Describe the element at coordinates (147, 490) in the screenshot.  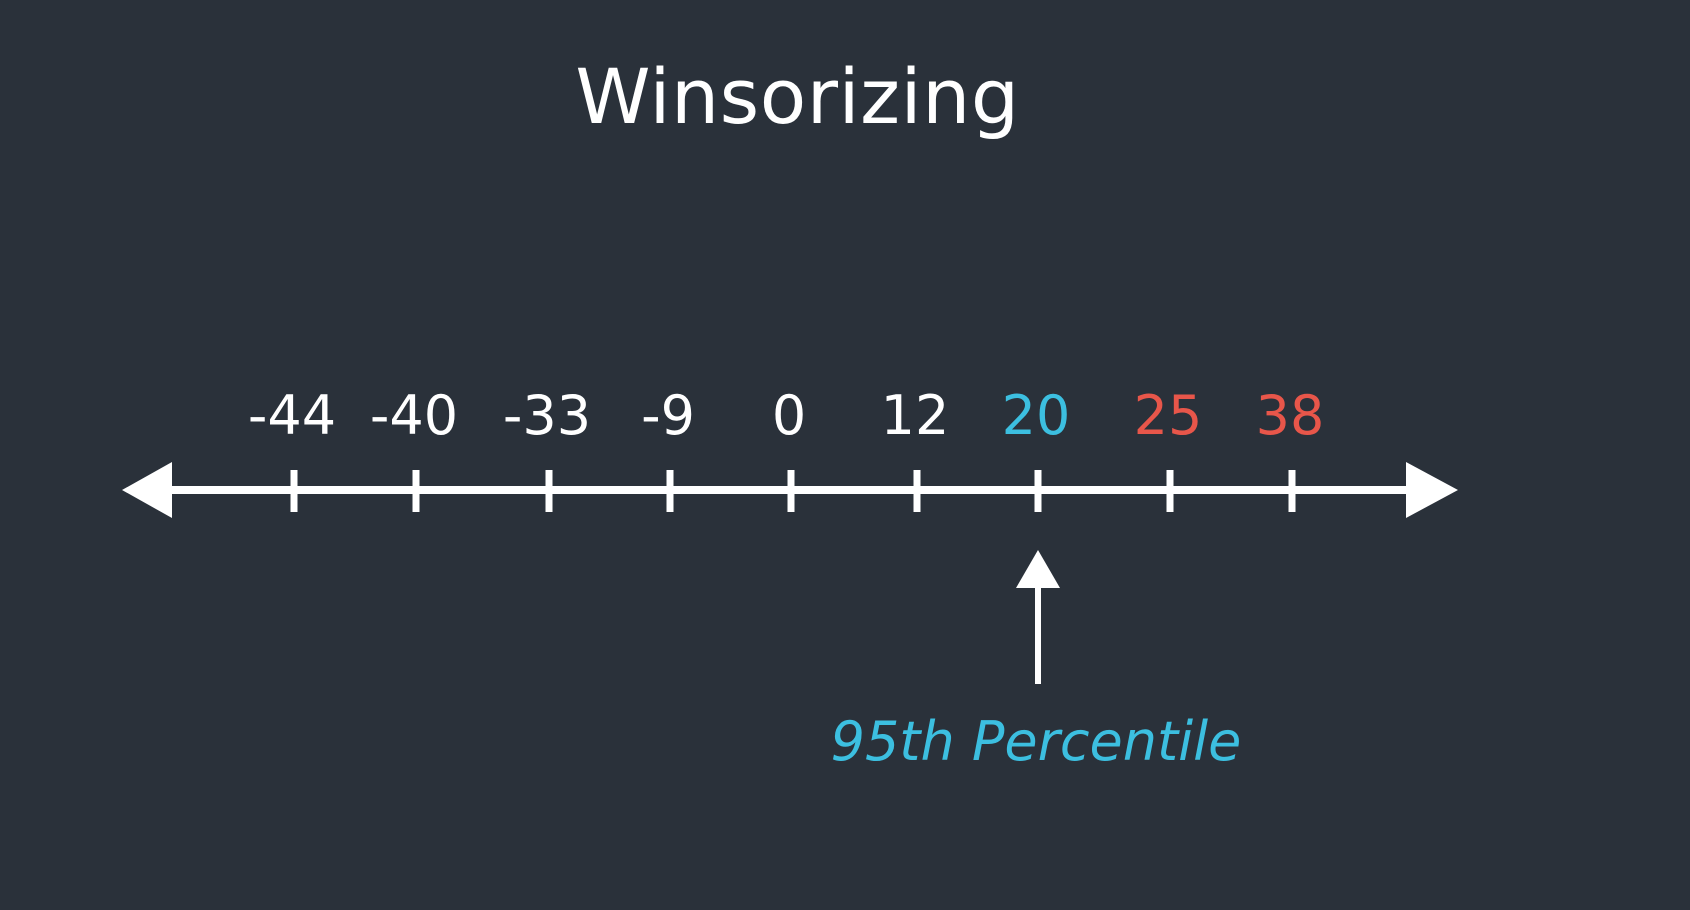
I see `left-arrowhead-icon` at that location.